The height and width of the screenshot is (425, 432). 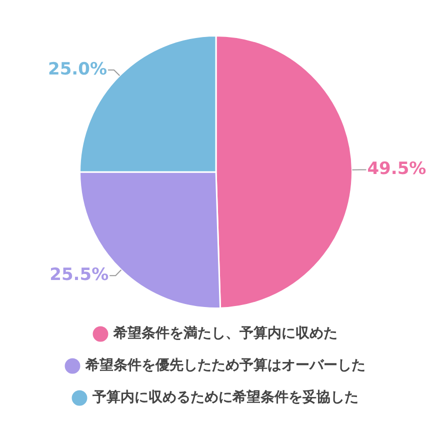 What do you see at coordinates (396, 169) in the screenshot?
I see `data-label: 49.5%` at bounding box center [396, 169].